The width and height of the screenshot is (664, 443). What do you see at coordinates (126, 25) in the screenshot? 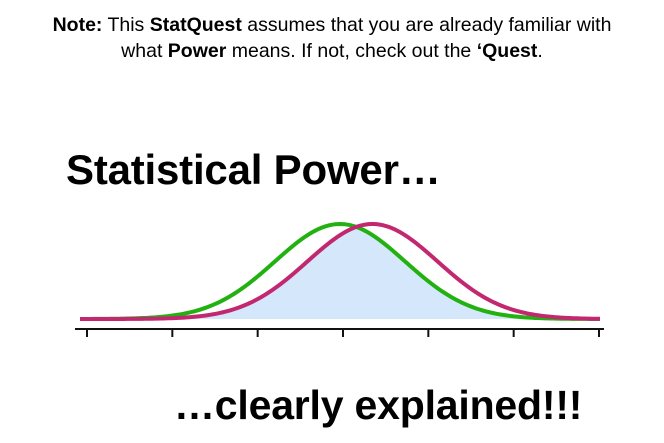
I see `note-text-1: This` at bounding box center [126, 25].